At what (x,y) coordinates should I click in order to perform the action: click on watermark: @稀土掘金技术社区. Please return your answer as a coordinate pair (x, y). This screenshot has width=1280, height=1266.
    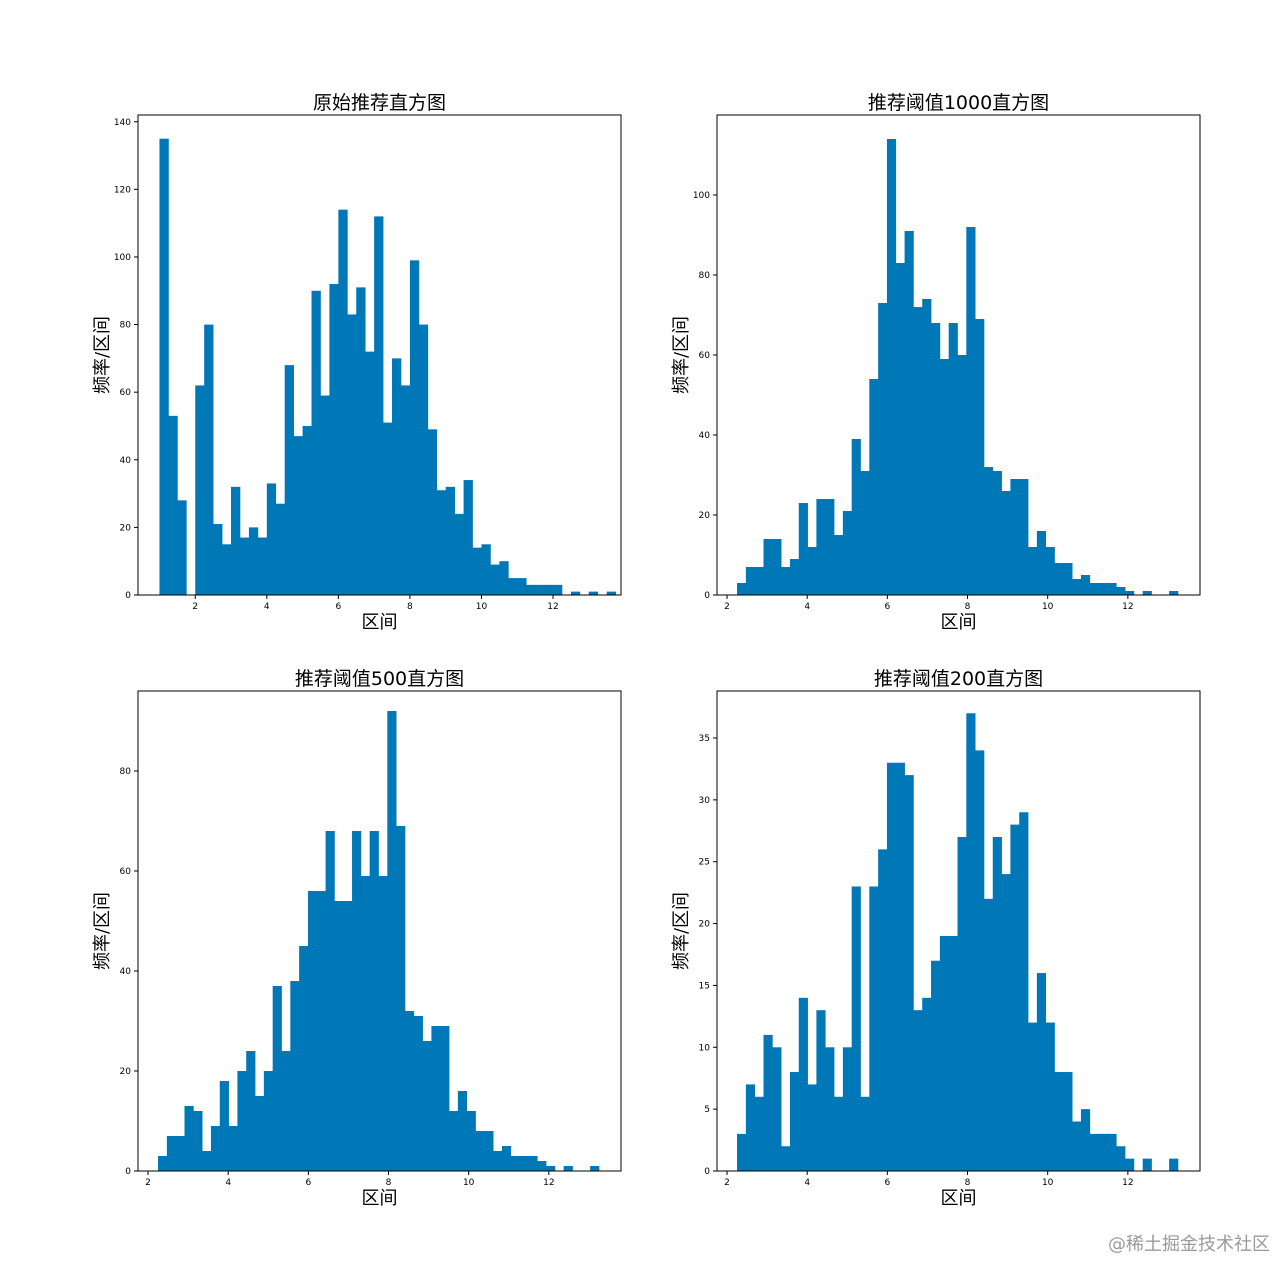
    Looking at the image, I should click on (1189, 1244).